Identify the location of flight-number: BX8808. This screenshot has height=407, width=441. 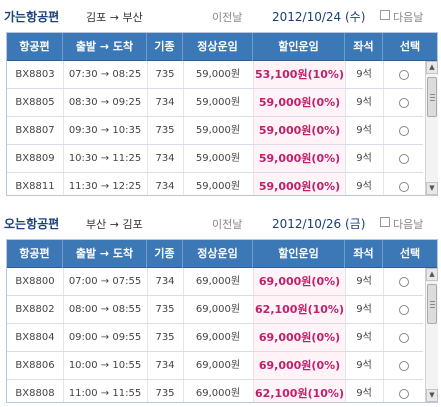
(35, 393).